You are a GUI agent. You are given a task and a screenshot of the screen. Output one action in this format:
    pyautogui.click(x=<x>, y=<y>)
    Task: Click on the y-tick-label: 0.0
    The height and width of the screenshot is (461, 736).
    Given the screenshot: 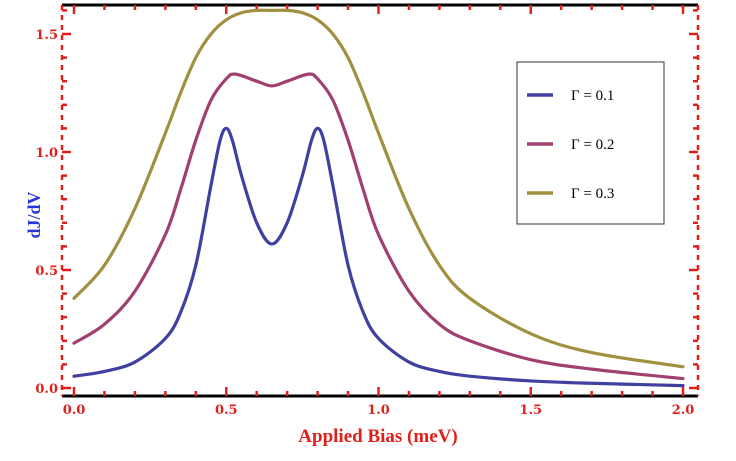 What is the action you would take?
    pyautogui.click(x=46, y=389)
    